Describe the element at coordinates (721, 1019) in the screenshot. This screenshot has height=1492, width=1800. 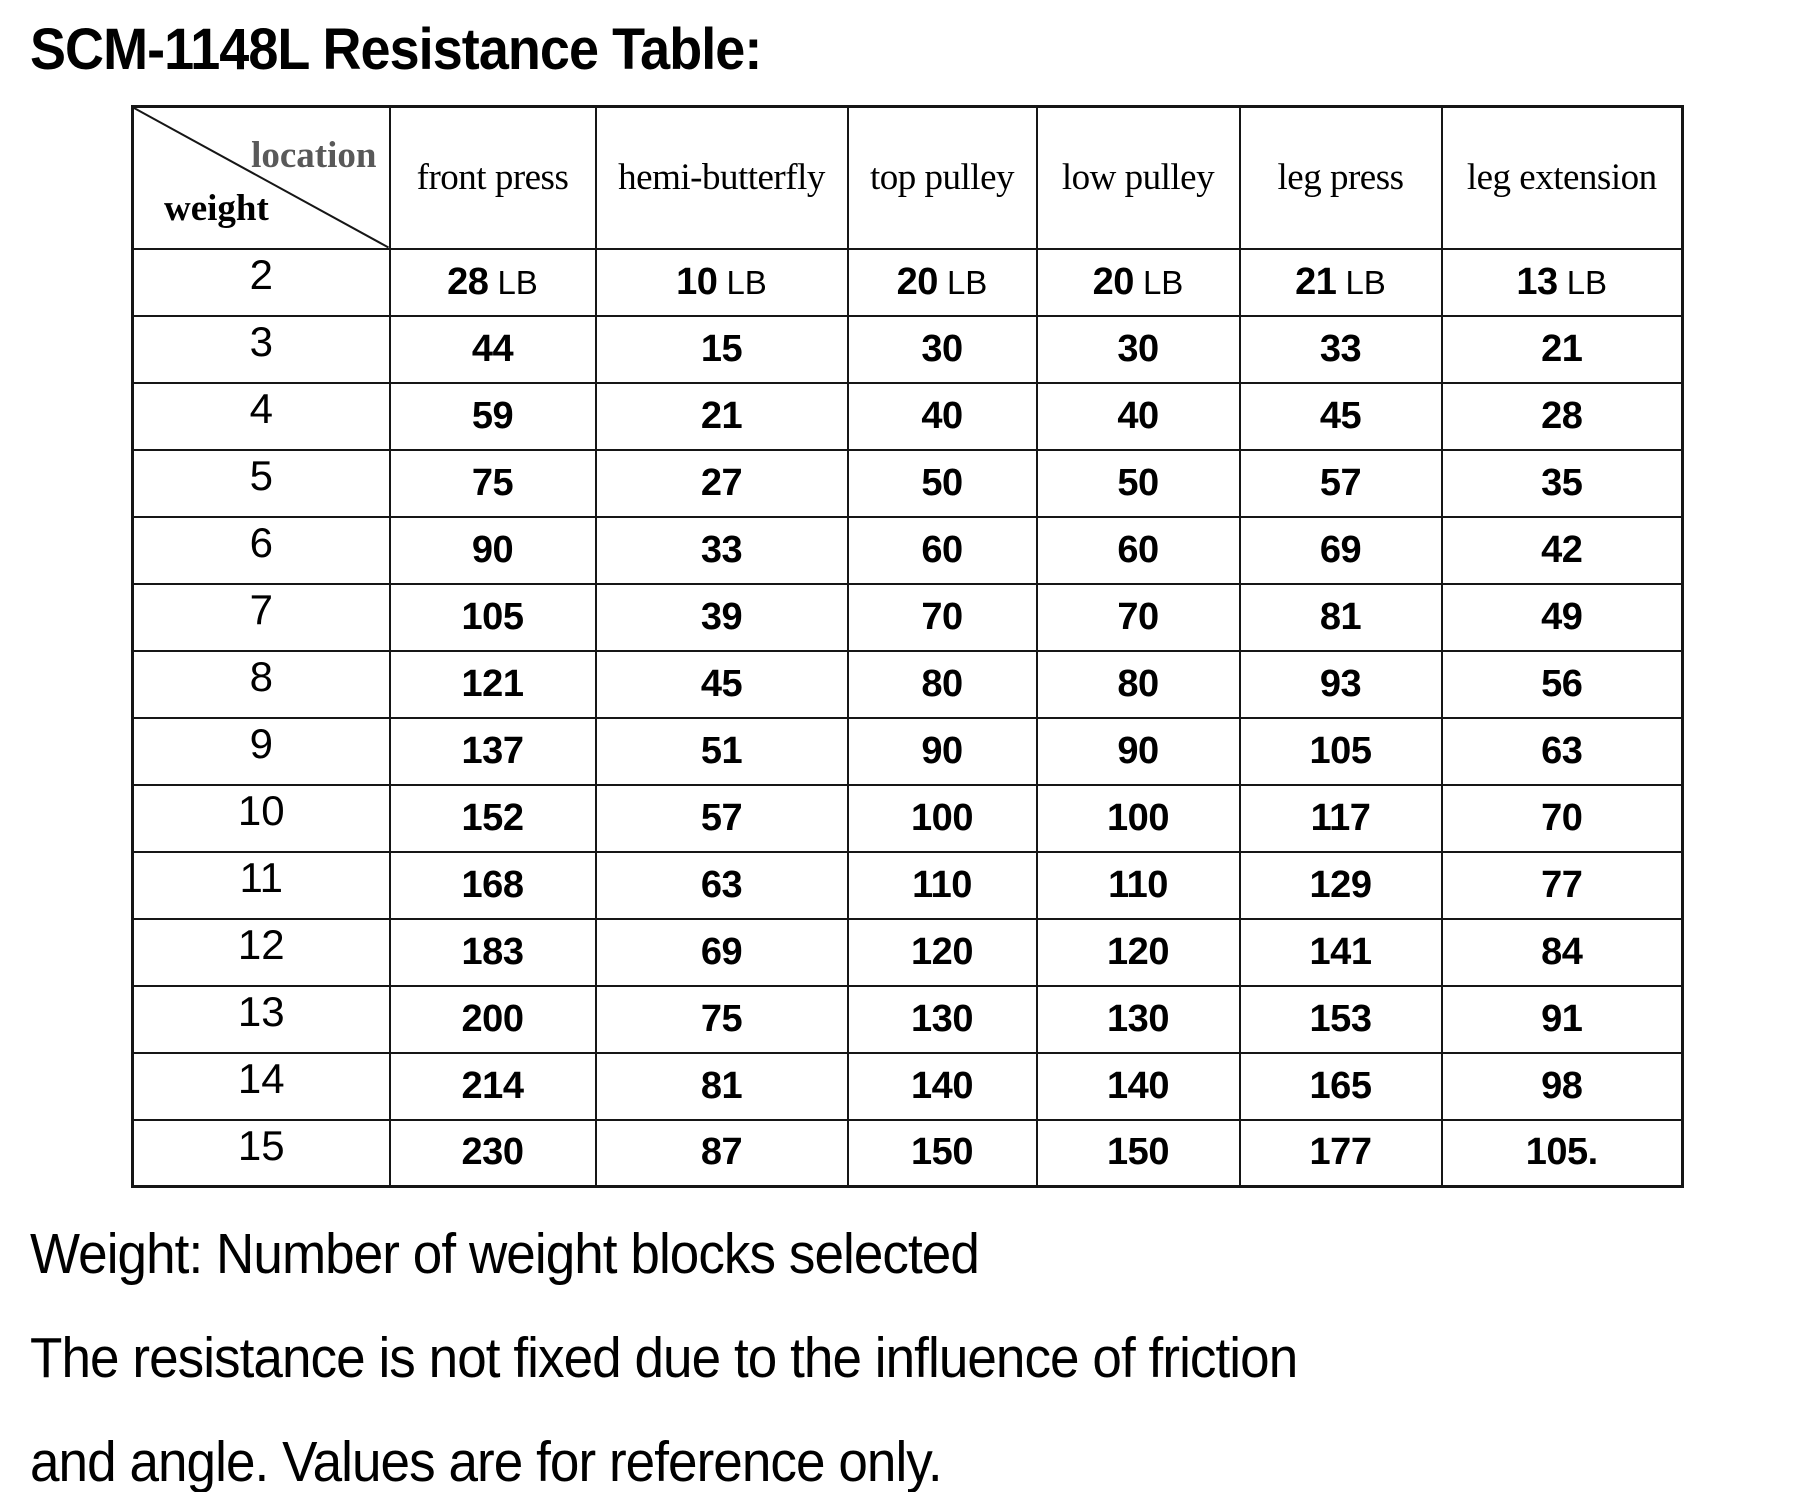
I see `value-cell: 75` at that location.